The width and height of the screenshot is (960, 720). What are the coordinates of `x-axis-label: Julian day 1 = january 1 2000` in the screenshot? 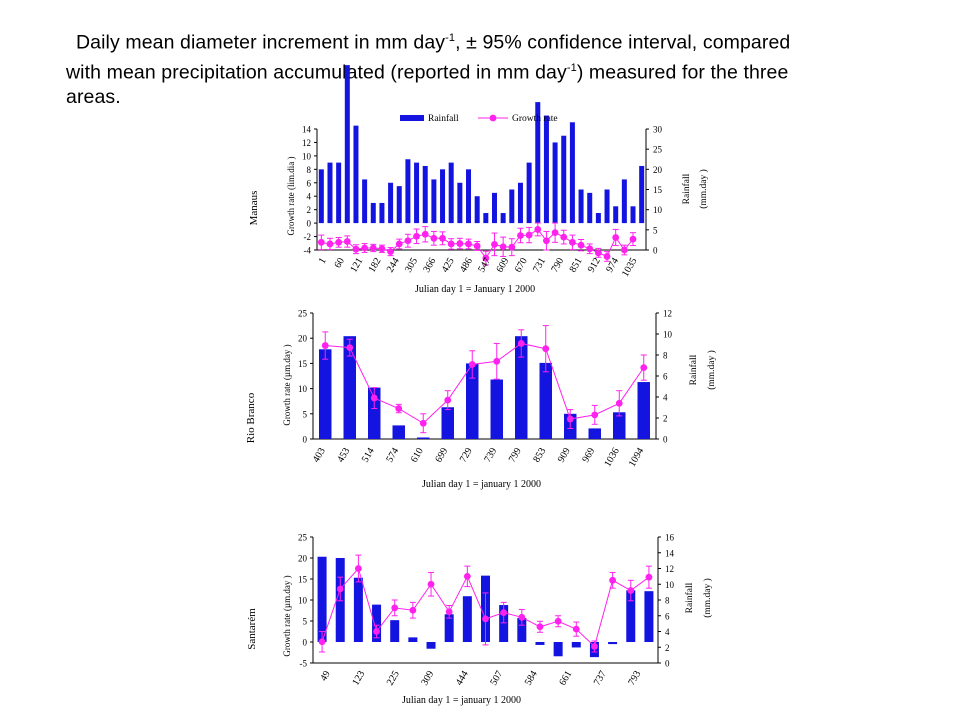 It's located at (481, 484).